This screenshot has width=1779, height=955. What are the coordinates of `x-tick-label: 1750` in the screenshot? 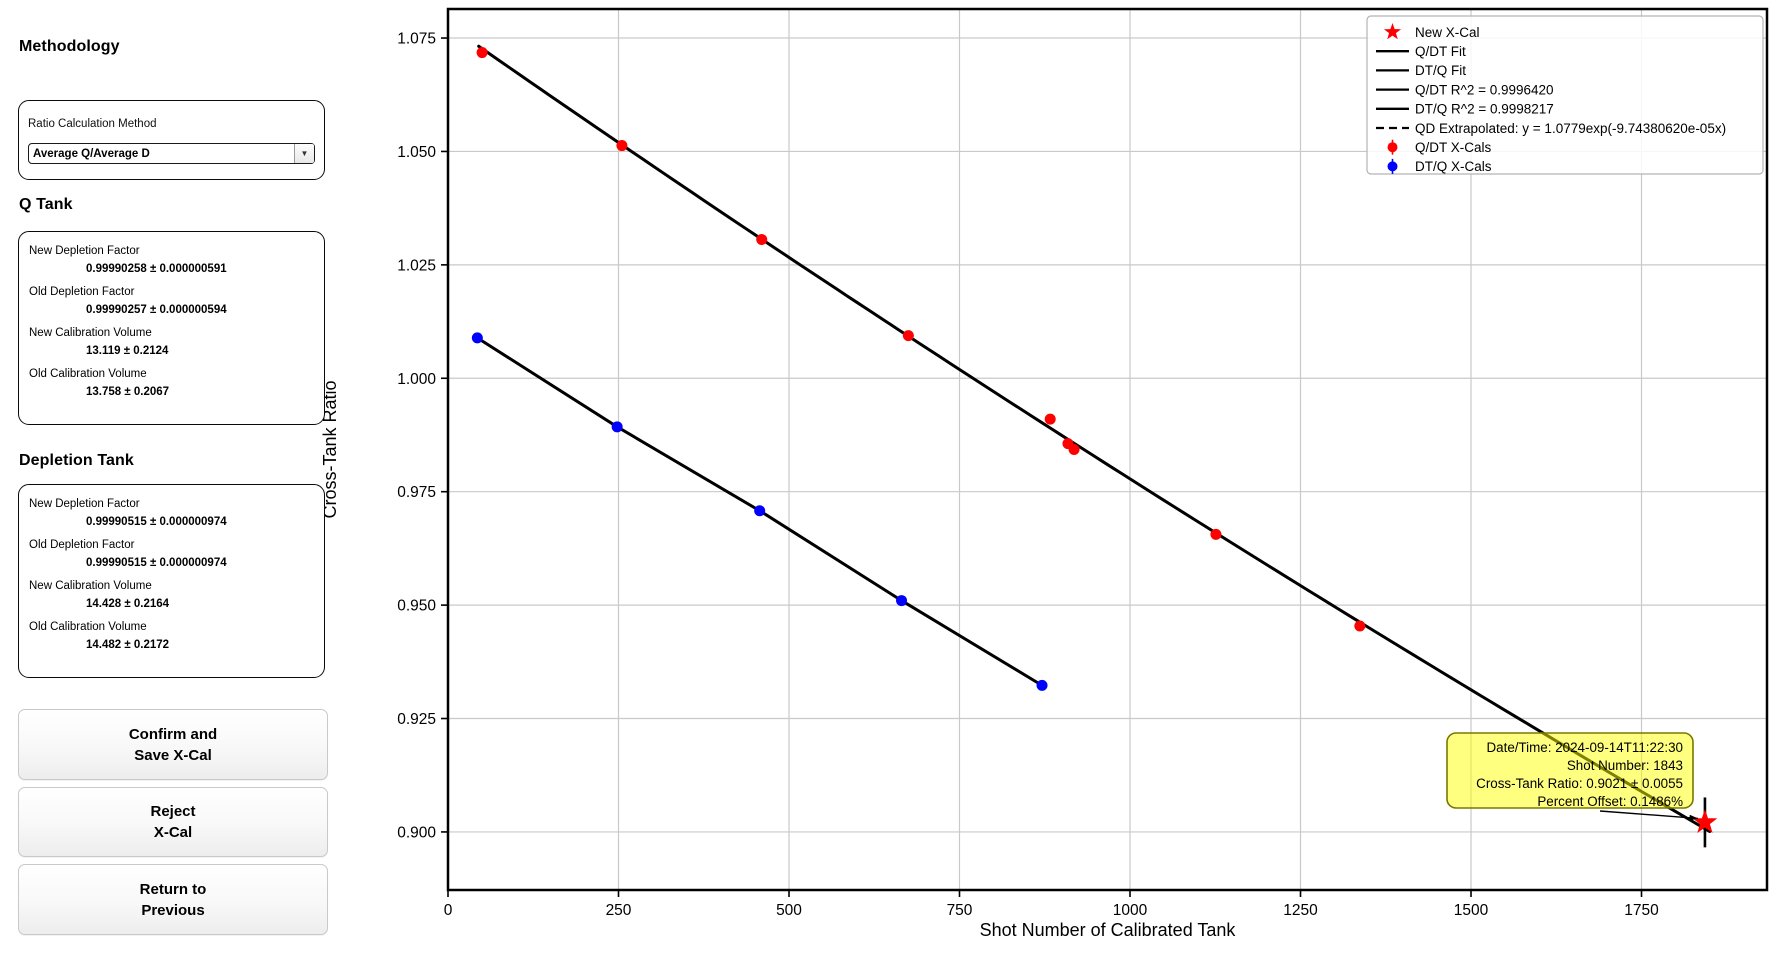 It's located at (1641, 910).